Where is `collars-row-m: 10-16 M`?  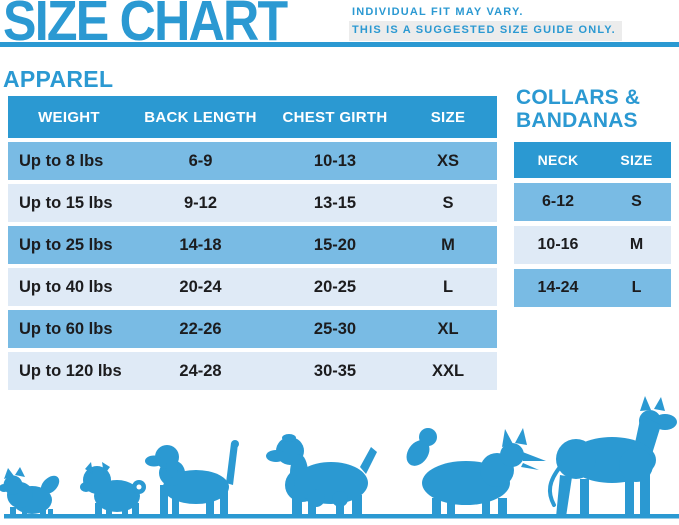
collars-row-m: 10-16 M is located at coordinates (592, 245).